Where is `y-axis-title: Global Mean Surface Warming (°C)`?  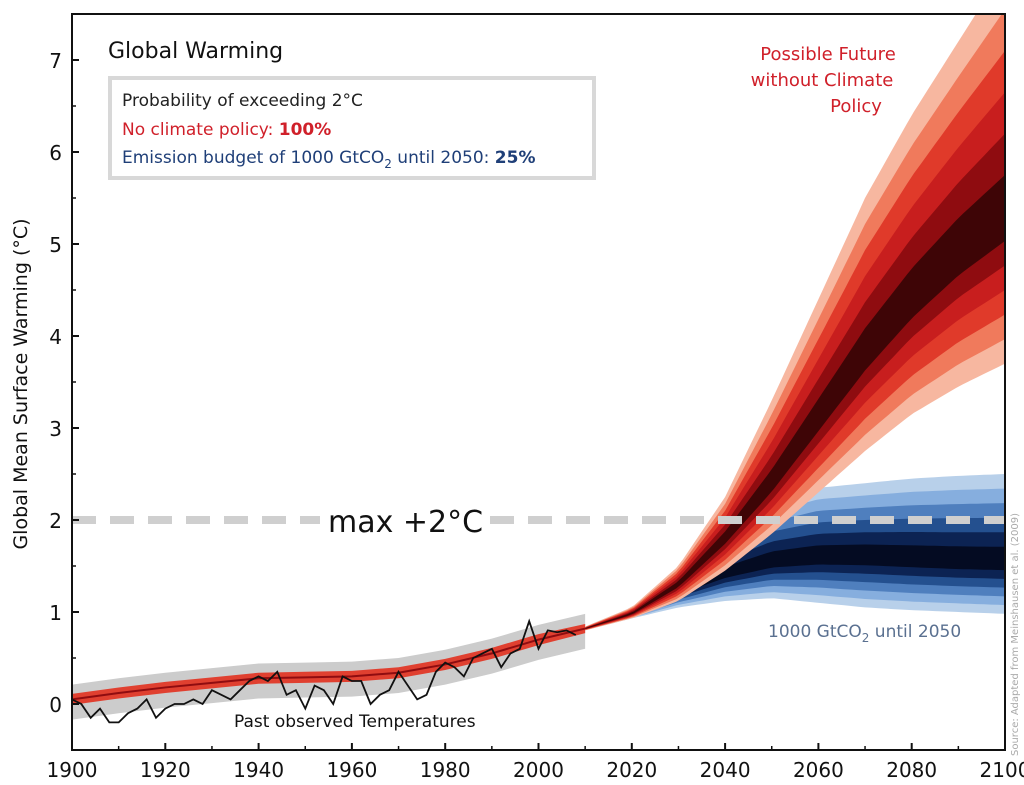 y-axis-title: Global Mean Surface Warming (°C) is located at coordinates (21, 383).